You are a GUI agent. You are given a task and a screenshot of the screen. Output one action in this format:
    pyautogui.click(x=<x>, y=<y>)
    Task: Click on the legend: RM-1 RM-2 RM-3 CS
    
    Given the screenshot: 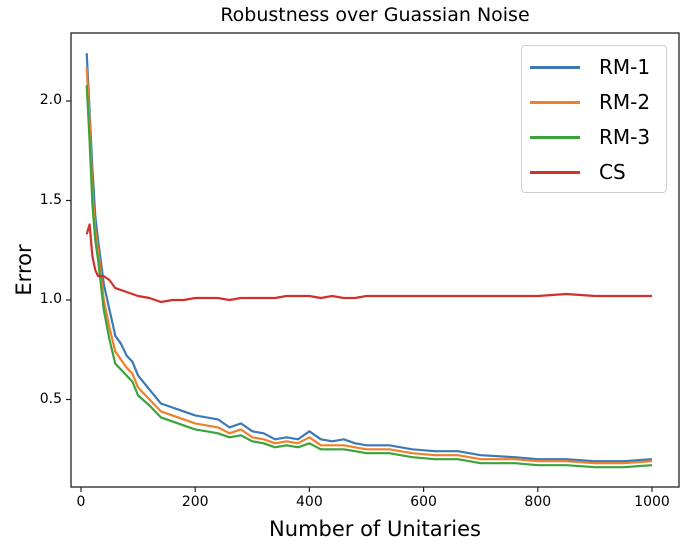 What is the action you would take?
    pyautogui.click(x=594, y=119)
    